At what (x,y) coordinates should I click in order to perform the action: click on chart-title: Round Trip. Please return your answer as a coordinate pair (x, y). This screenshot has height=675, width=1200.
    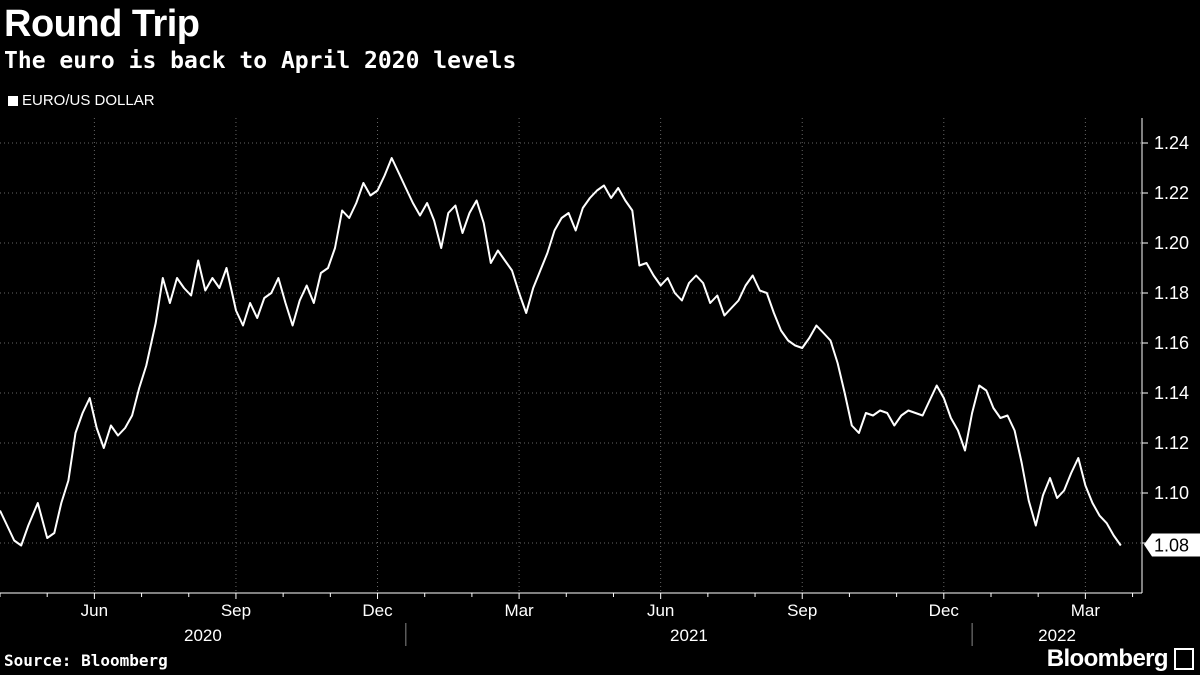
    Looking at the image, I should click on (102, 24).